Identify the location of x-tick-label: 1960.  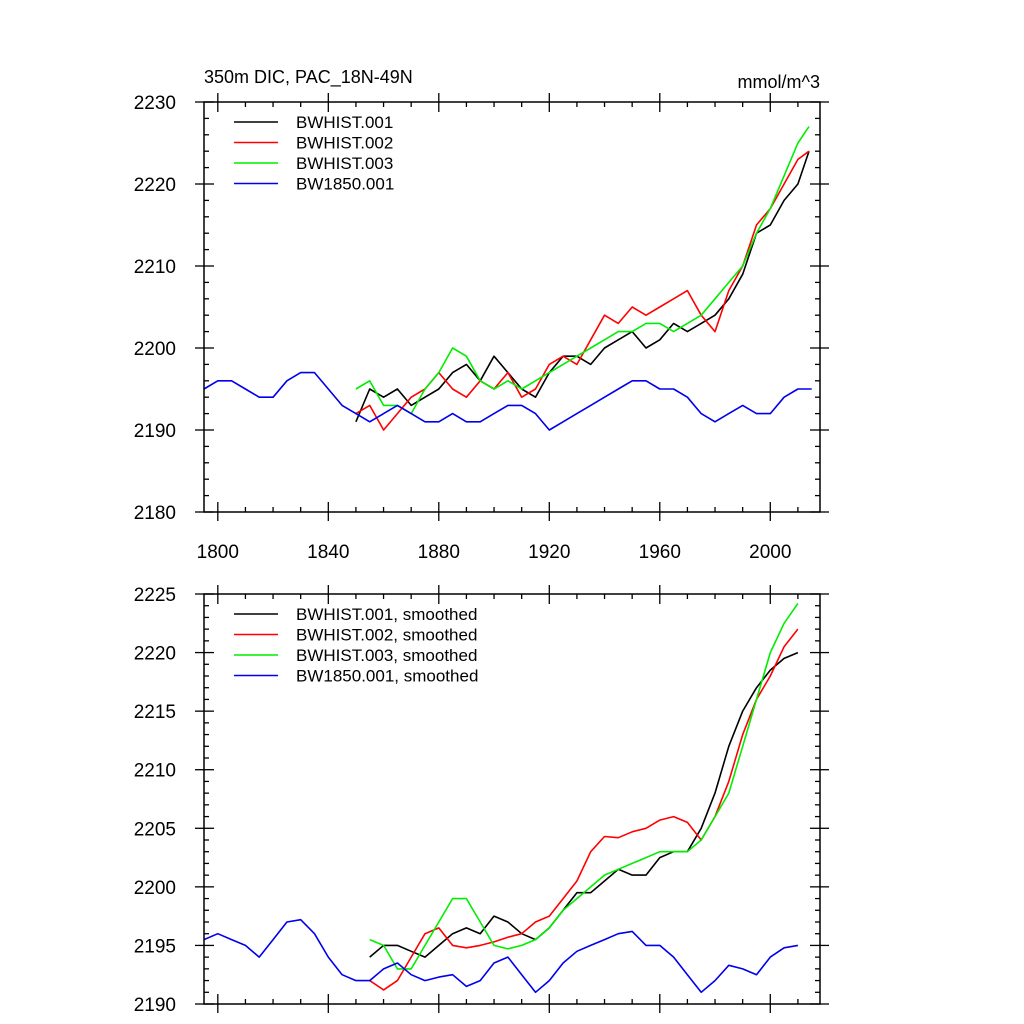
(660, 552).